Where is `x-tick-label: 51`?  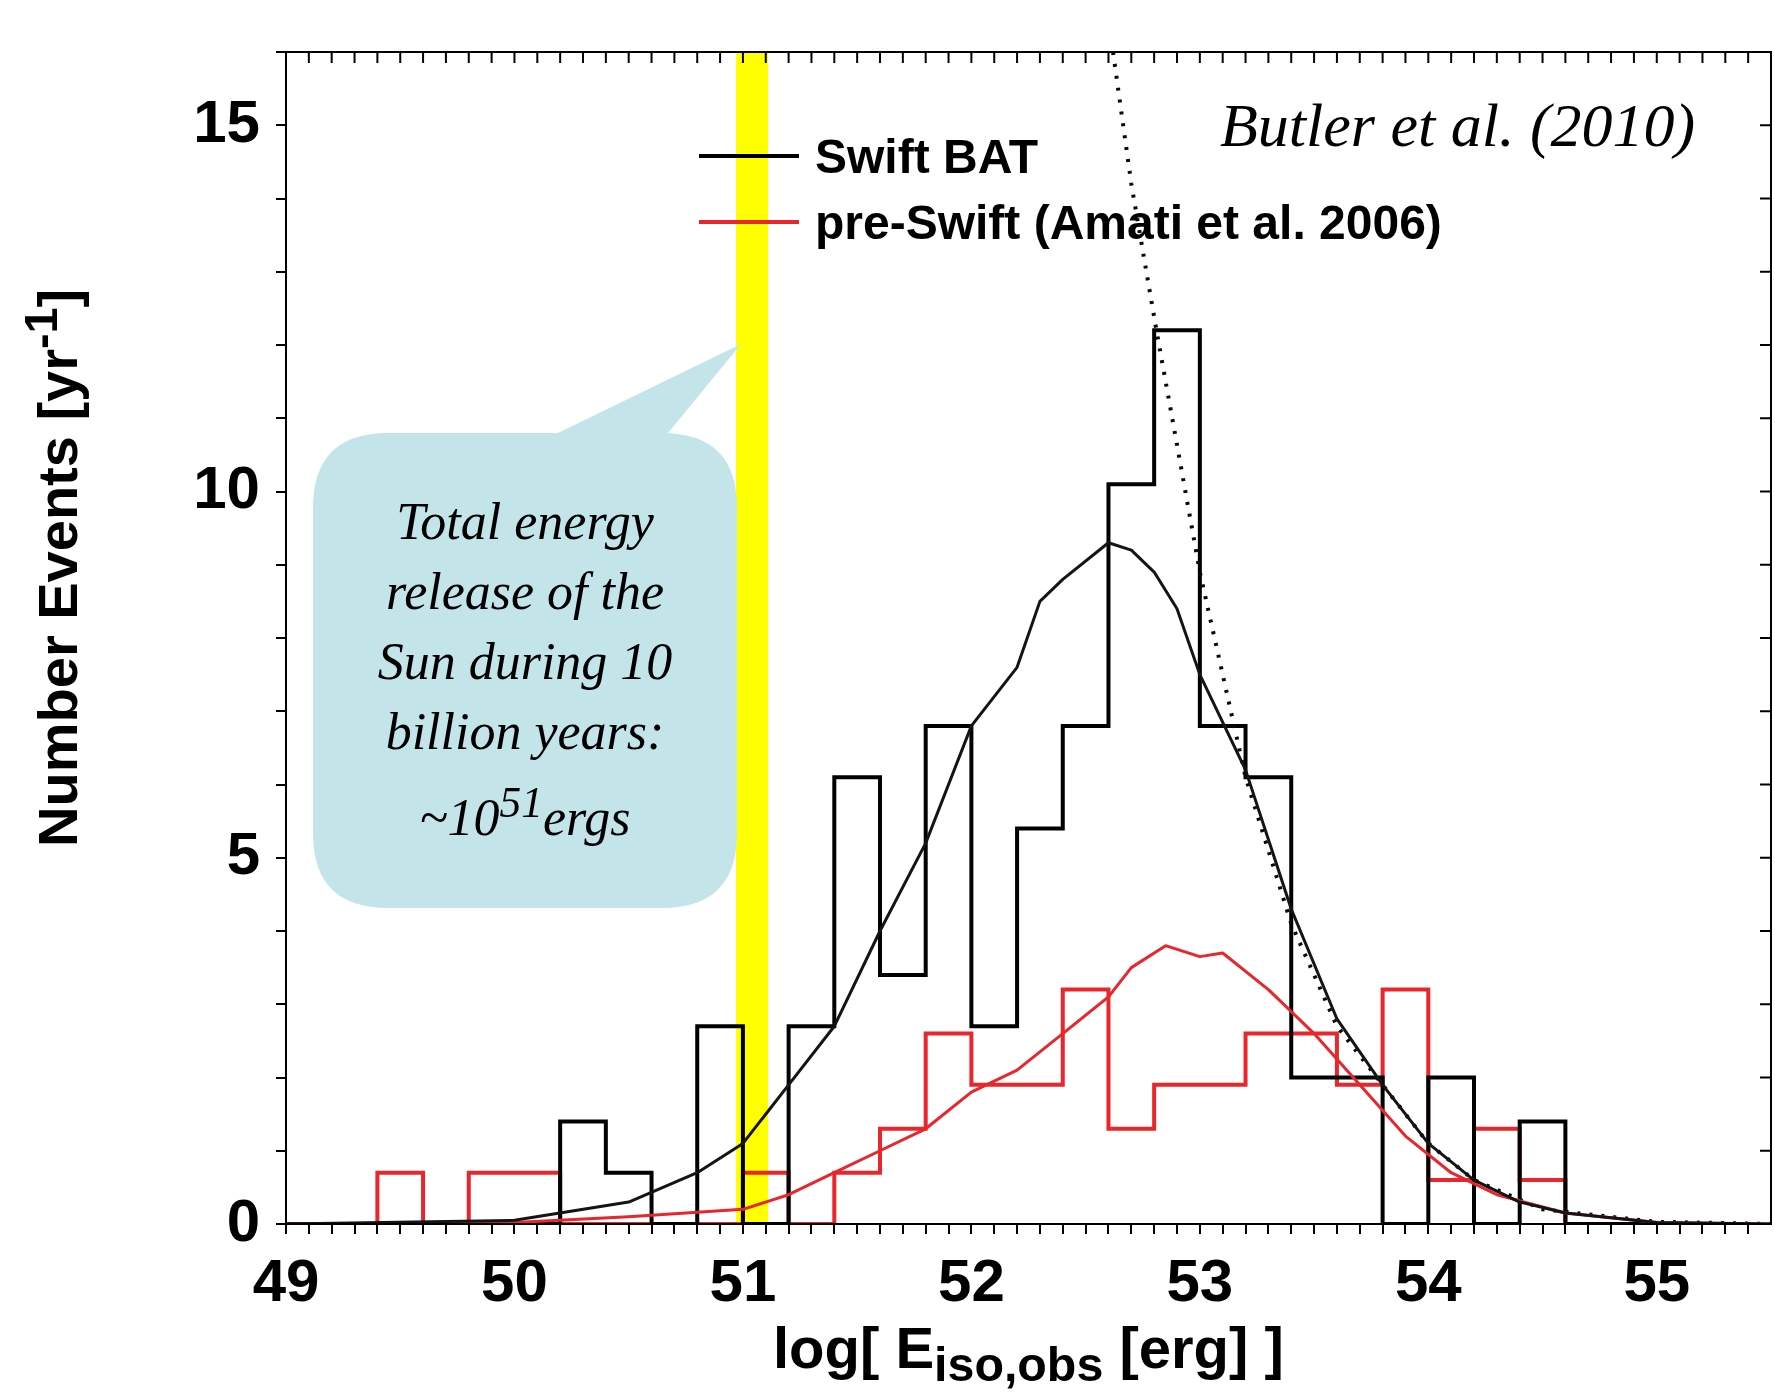 x-tick-label: 51 is located at coordinates (743, 1280).